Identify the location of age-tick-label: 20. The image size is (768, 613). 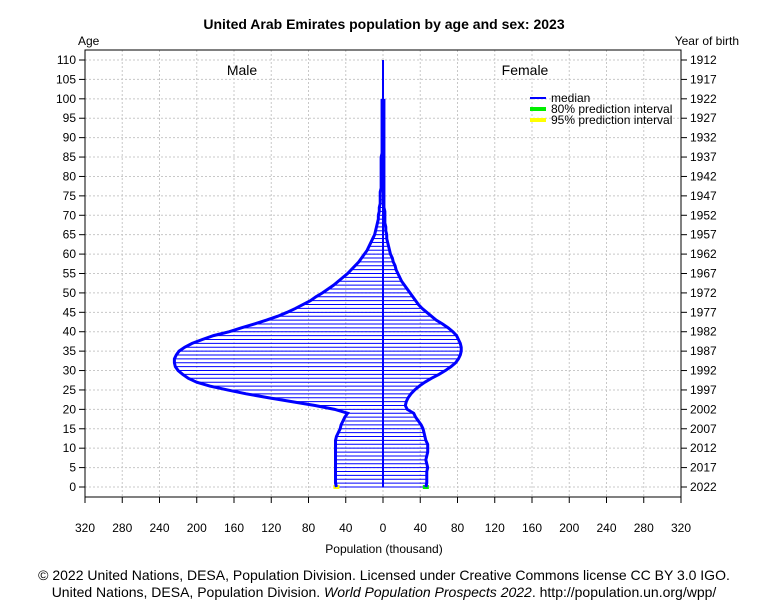
(70, 409).